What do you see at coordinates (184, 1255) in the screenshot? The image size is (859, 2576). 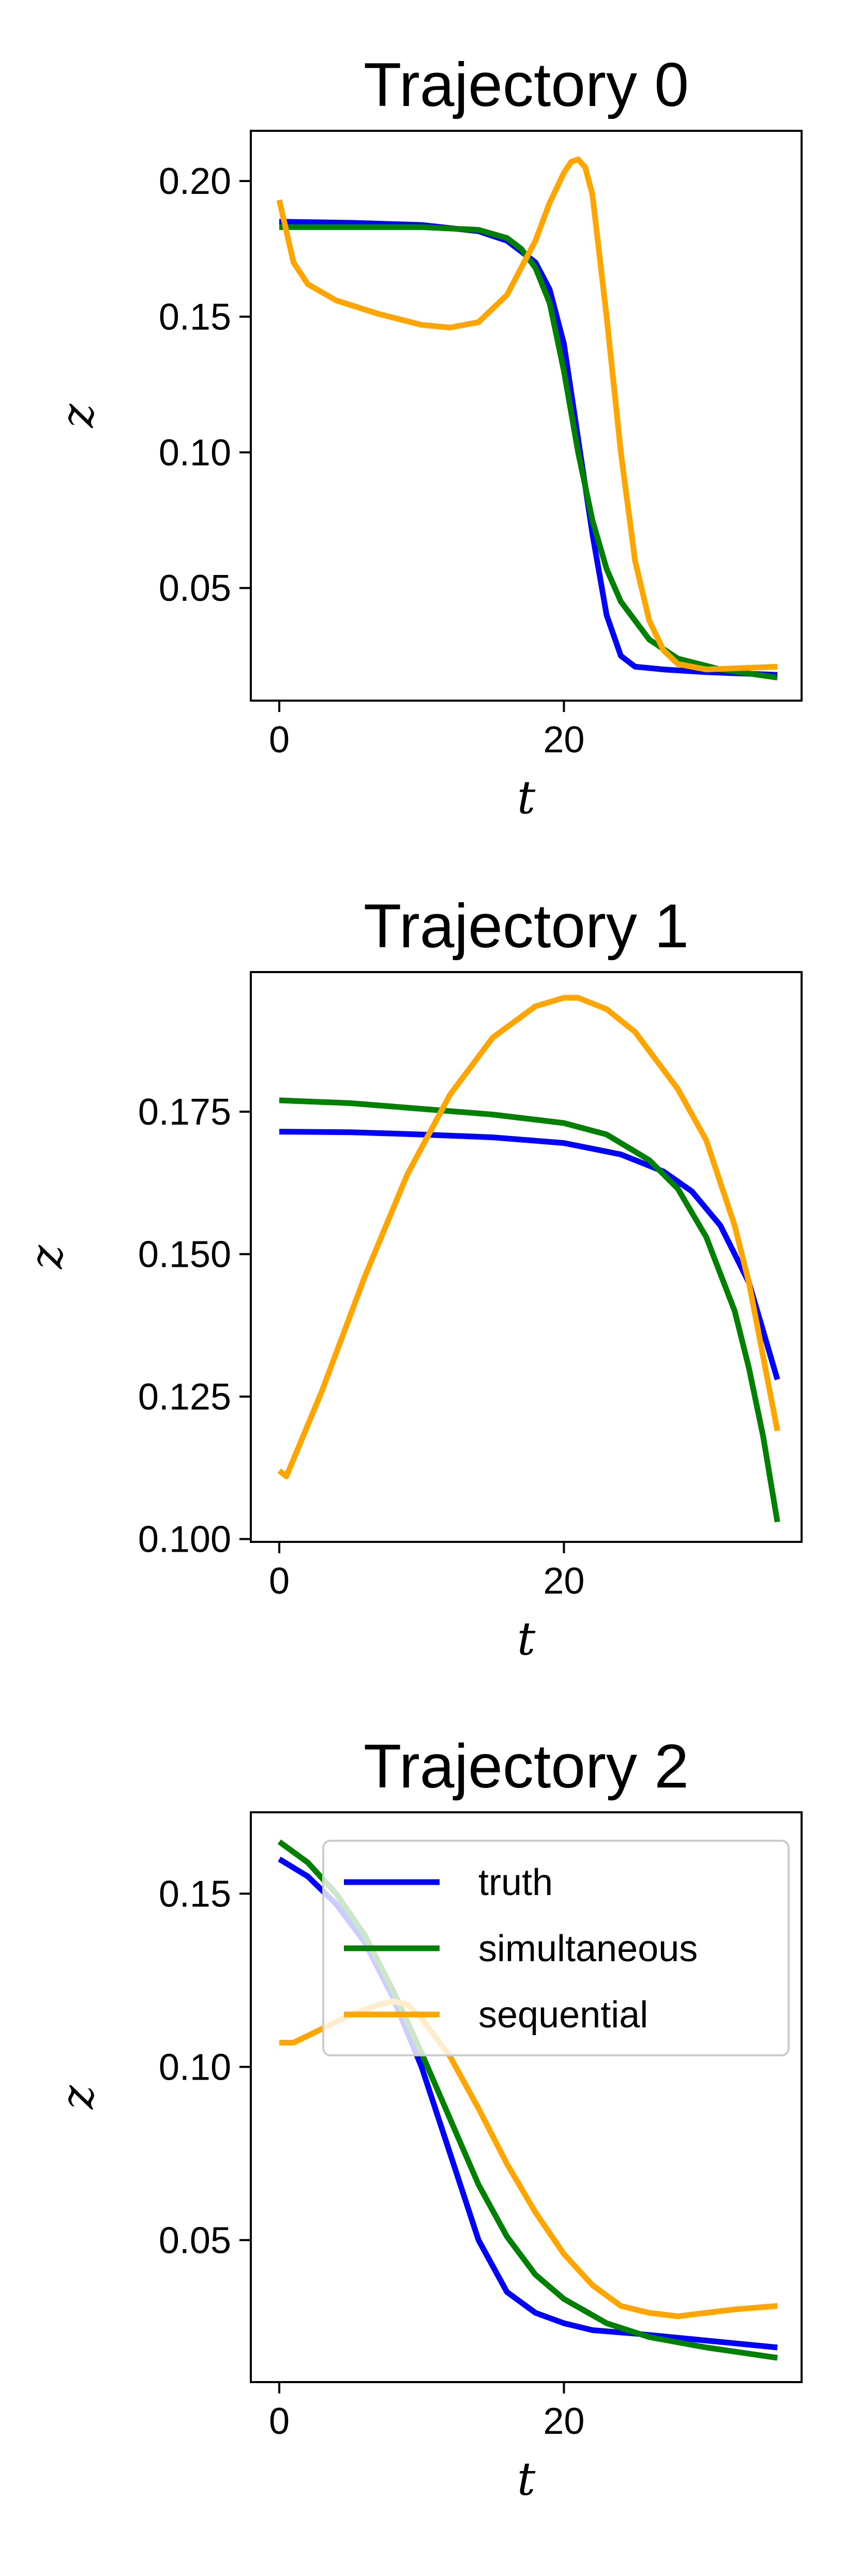 I see `y-tick-label: 0.150` at bounding box center [184, 1255].